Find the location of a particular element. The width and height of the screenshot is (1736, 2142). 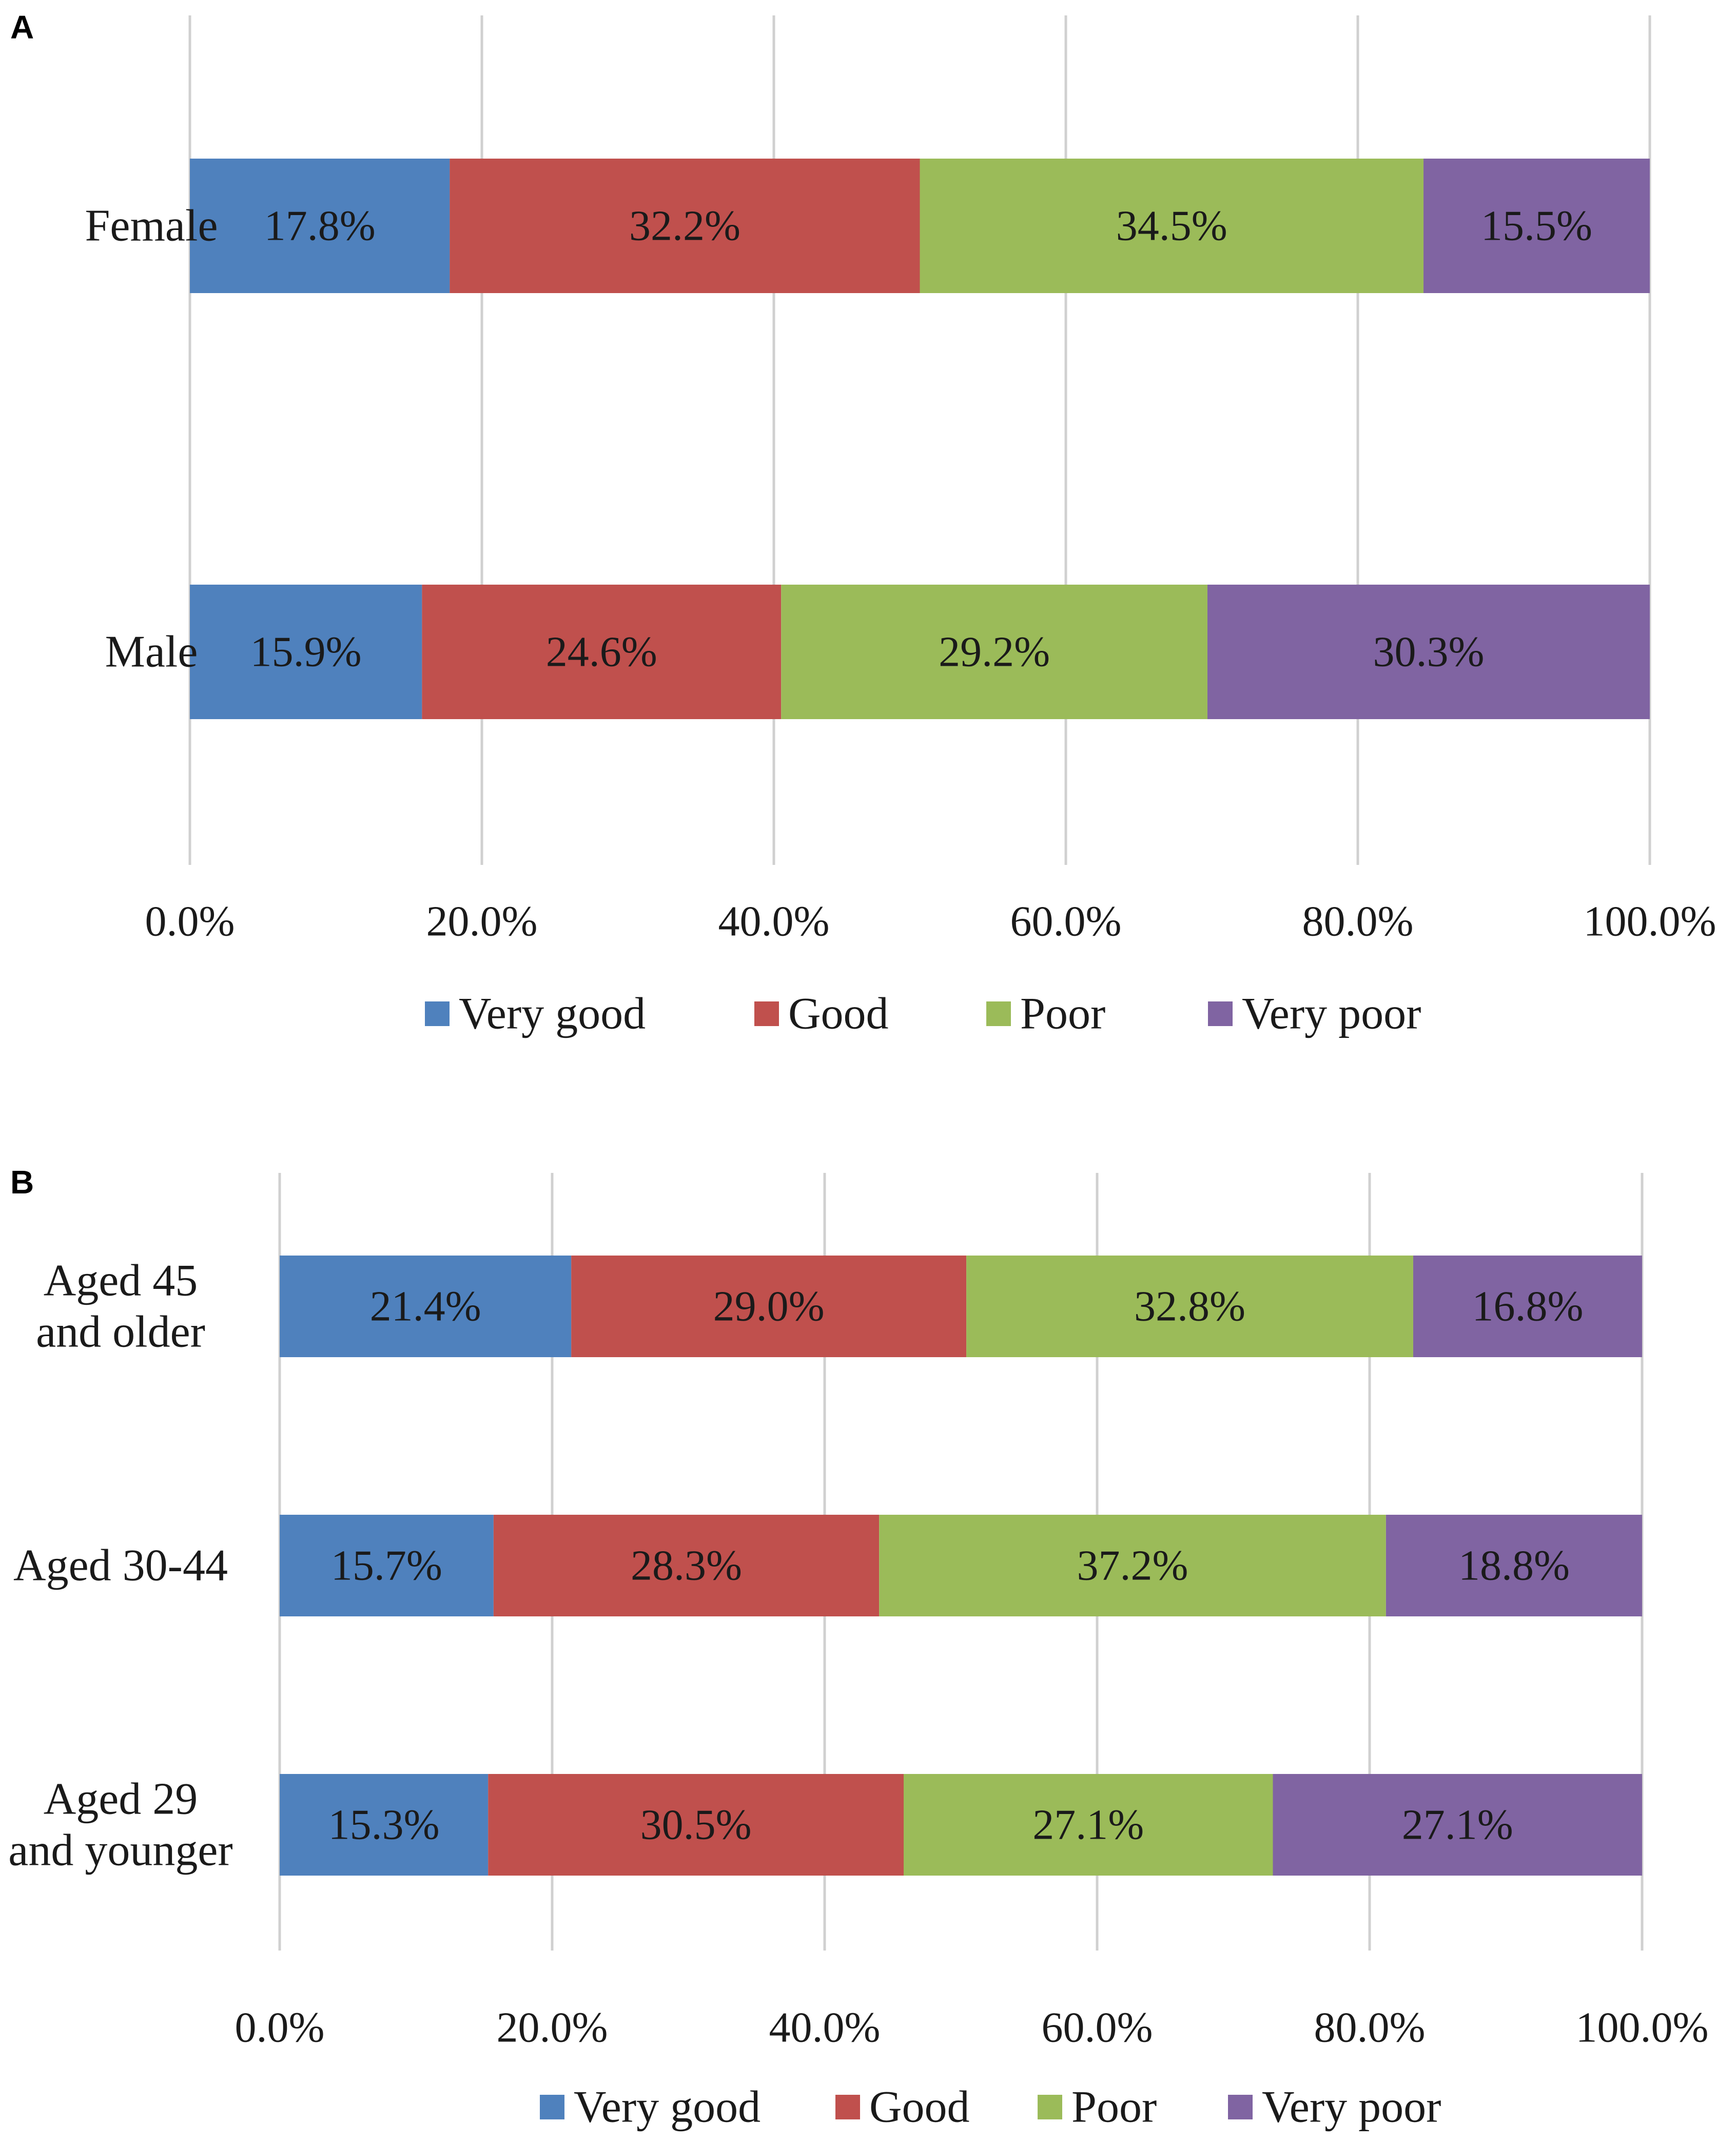

data-label: 34.5% is located at coordinates (1172, 226).